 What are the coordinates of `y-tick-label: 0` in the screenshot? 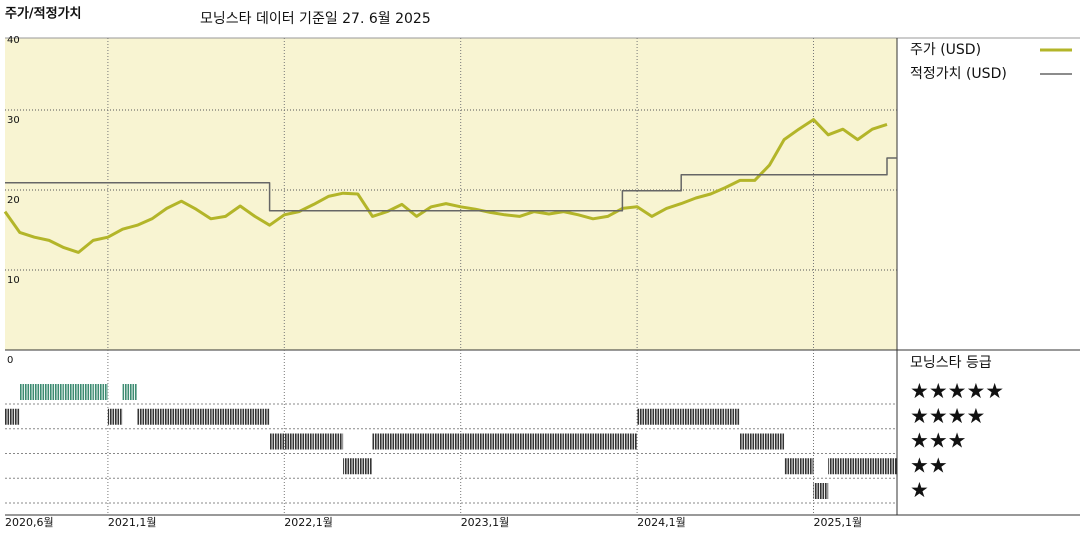 It's located at (10, 360).